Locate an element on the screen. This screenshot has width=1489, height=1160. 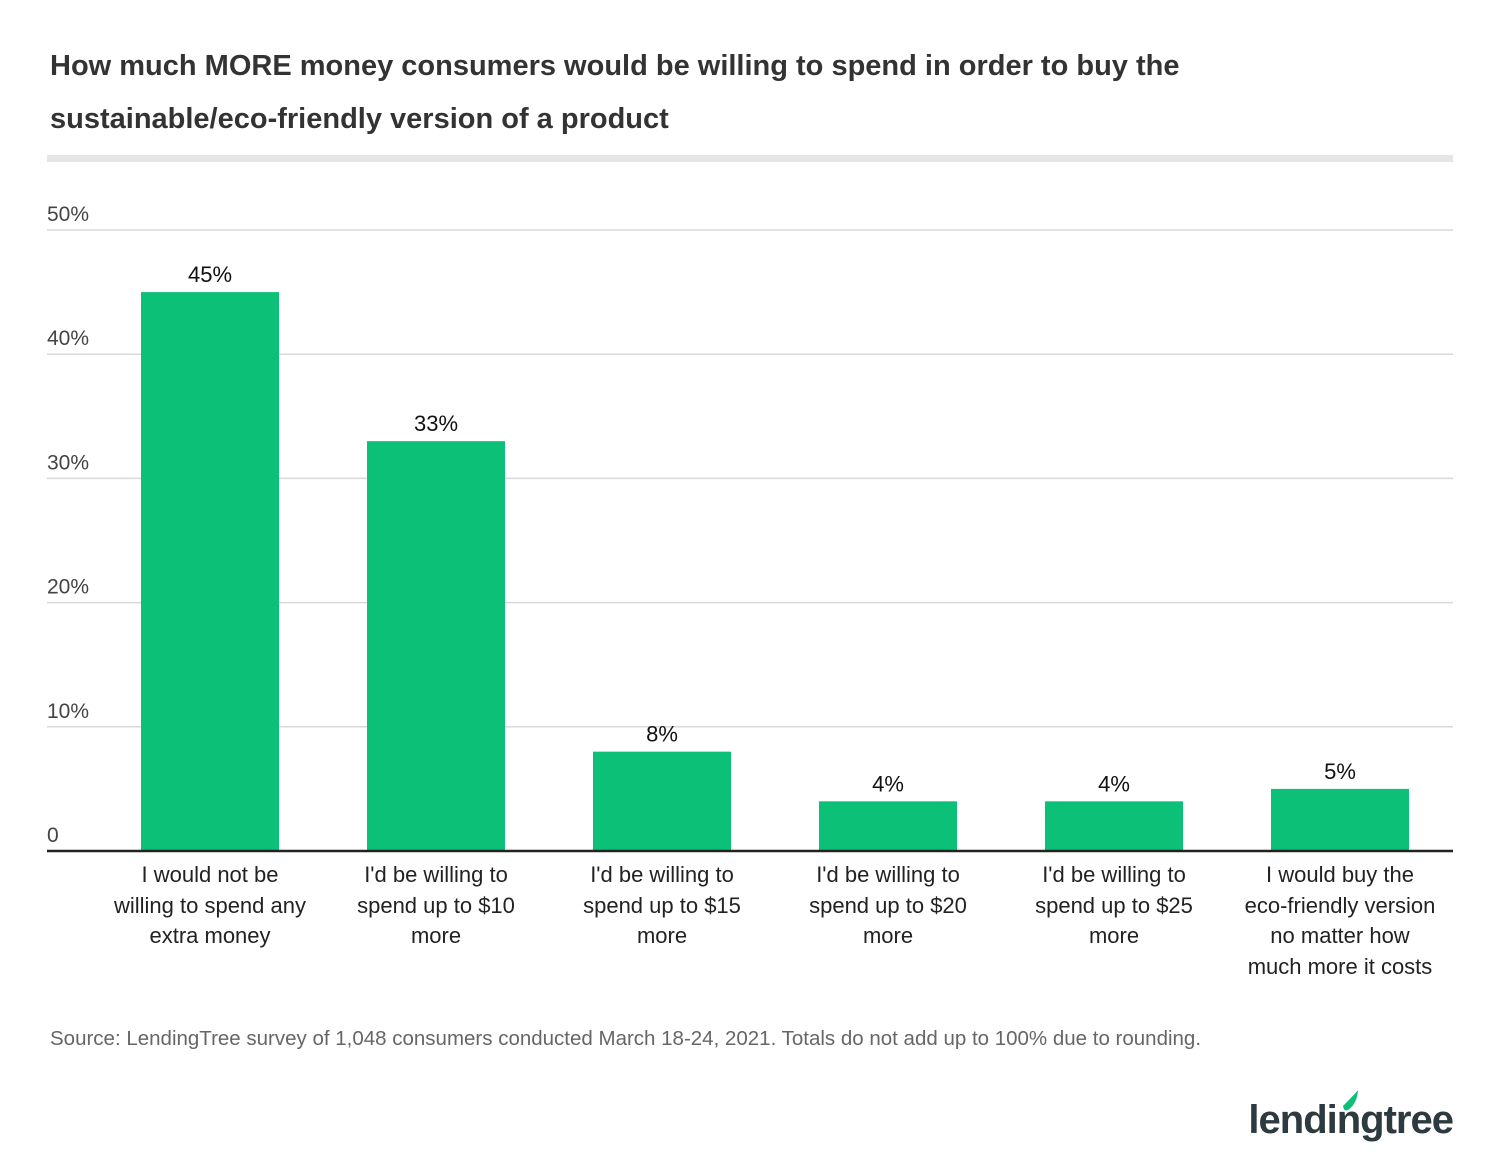
y-tick-label: 20% is located at coordinates (68, 587).